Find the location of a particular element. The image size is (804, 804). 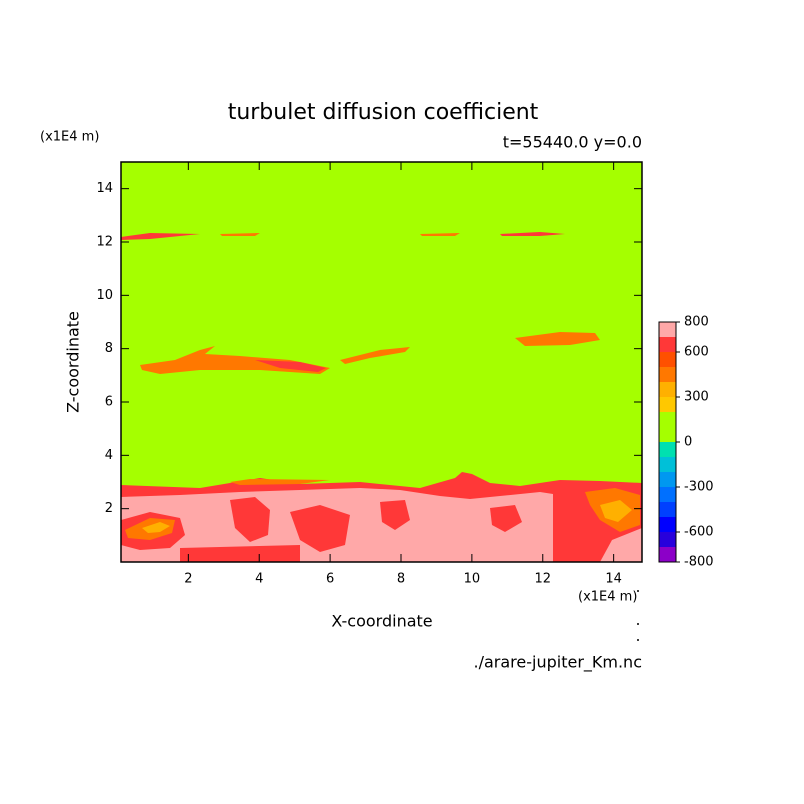

x-tick-label: 2 is located at coordinates (188, 579).